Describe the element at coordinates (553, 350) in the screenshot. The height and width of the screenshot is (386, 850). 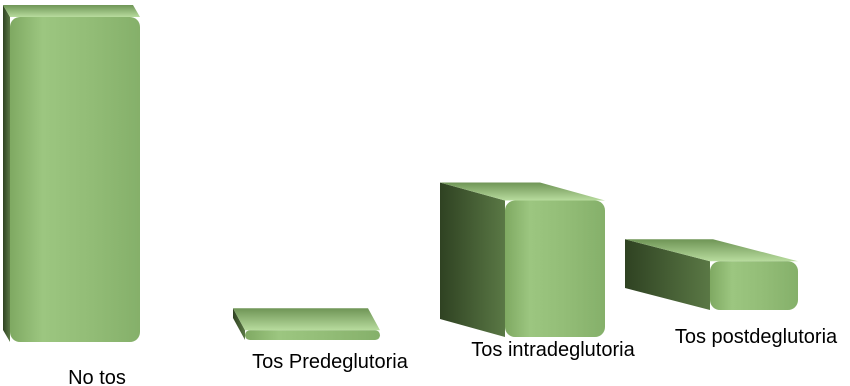
I see `category-label: Tos intradeglutoria` at that location.